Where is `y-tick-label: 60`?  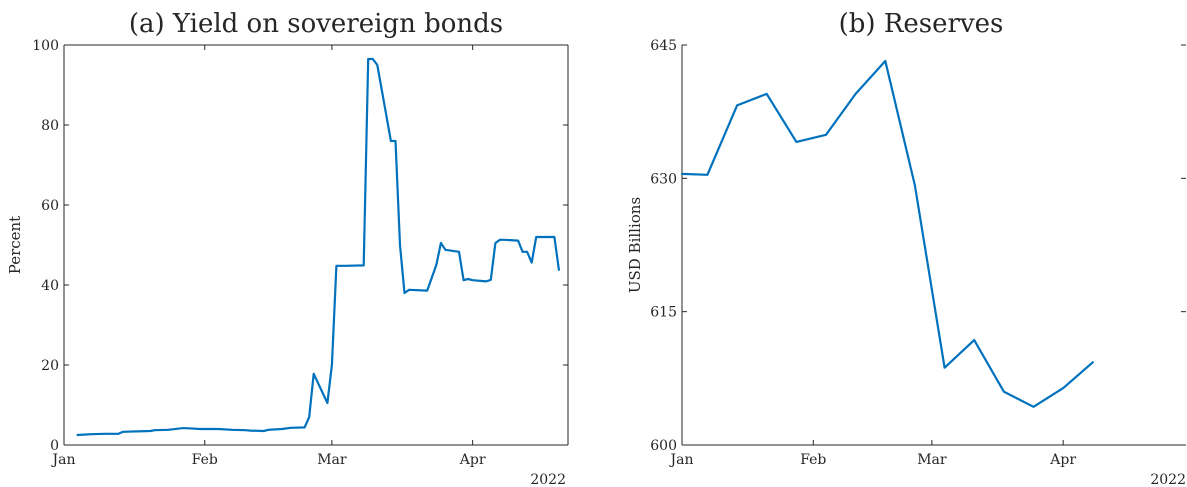 y-tick-label: 60 is located at coordinates (50, 206).